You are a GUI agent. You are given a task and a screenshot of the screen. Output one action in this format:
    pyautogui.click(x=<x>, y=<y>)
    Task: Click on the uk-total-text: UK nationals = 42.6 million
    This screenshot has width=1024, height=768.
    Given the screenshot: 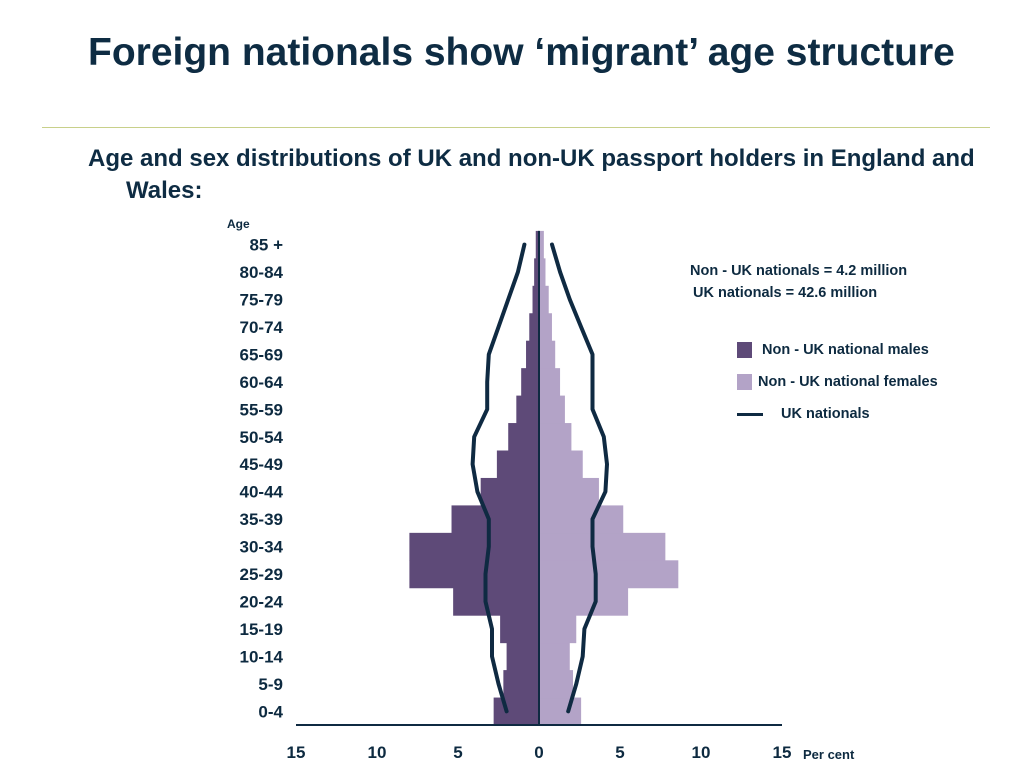 What is the action you would take?
    pyautogui.click(x=785, y=293)
    